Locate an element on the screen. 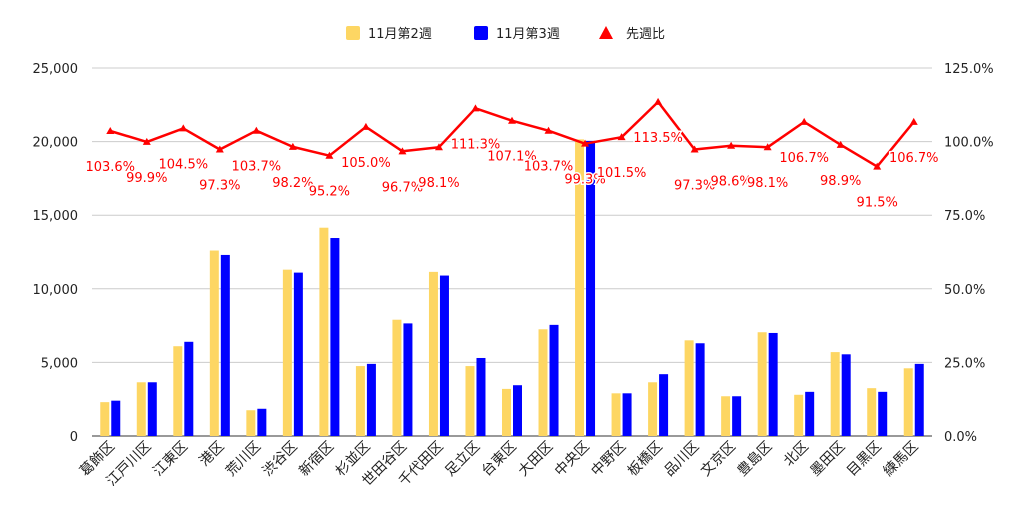  ratio-data-label: 95.2% is located at coordinates (329, 192).